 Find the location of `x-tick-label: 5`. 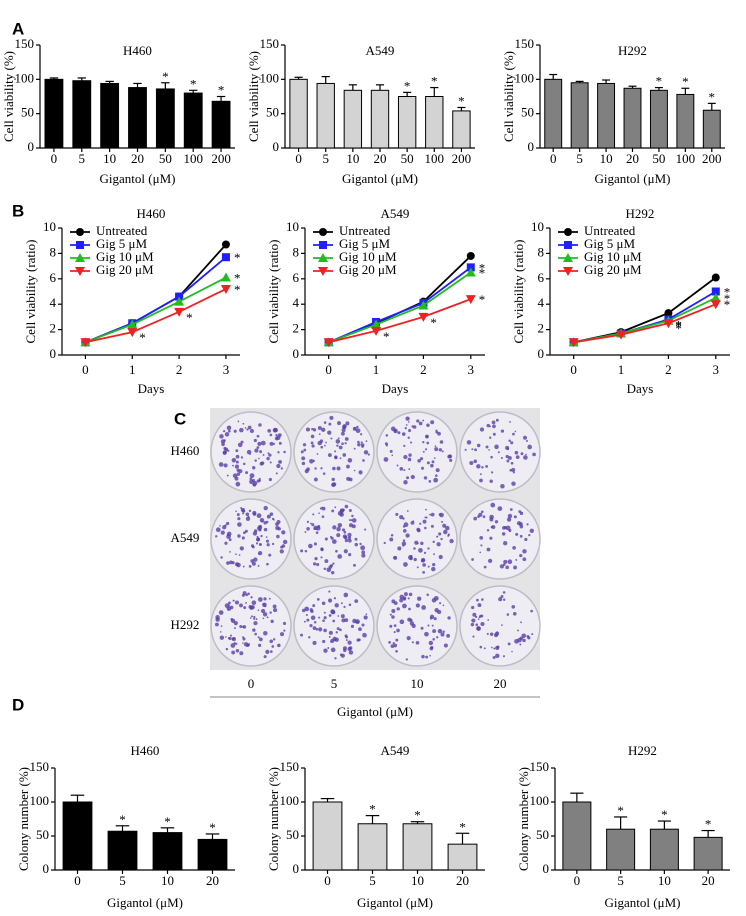

x-tick-label: 5 is located at coordinates (325, 158).